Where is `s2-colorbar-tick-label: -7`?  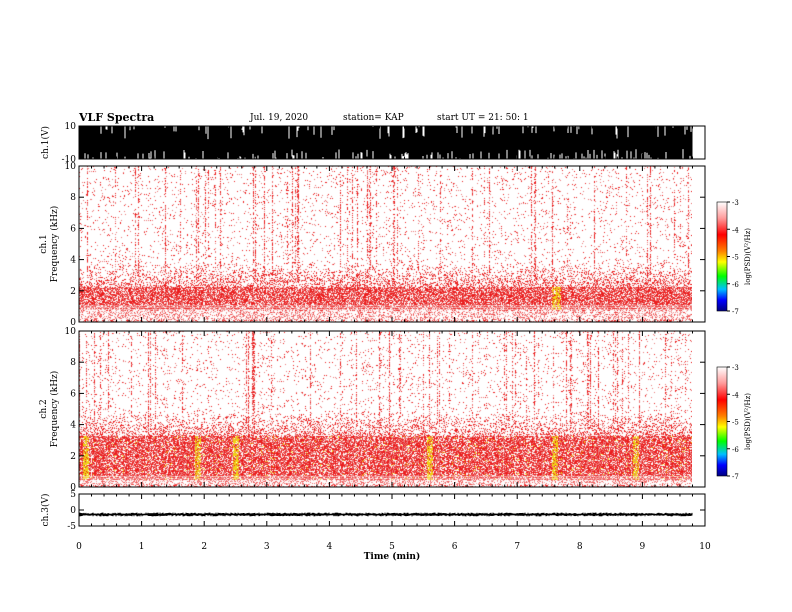 s2-colorbar-tick-label: -7 is located at coordinates (735, 477).